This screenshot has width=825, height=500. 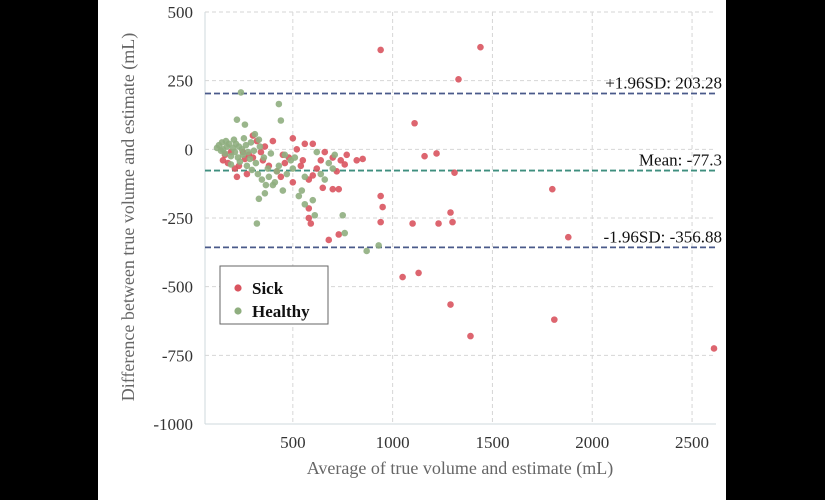 I want to click on y-tick-label: -250, so click(x=177, y=218).